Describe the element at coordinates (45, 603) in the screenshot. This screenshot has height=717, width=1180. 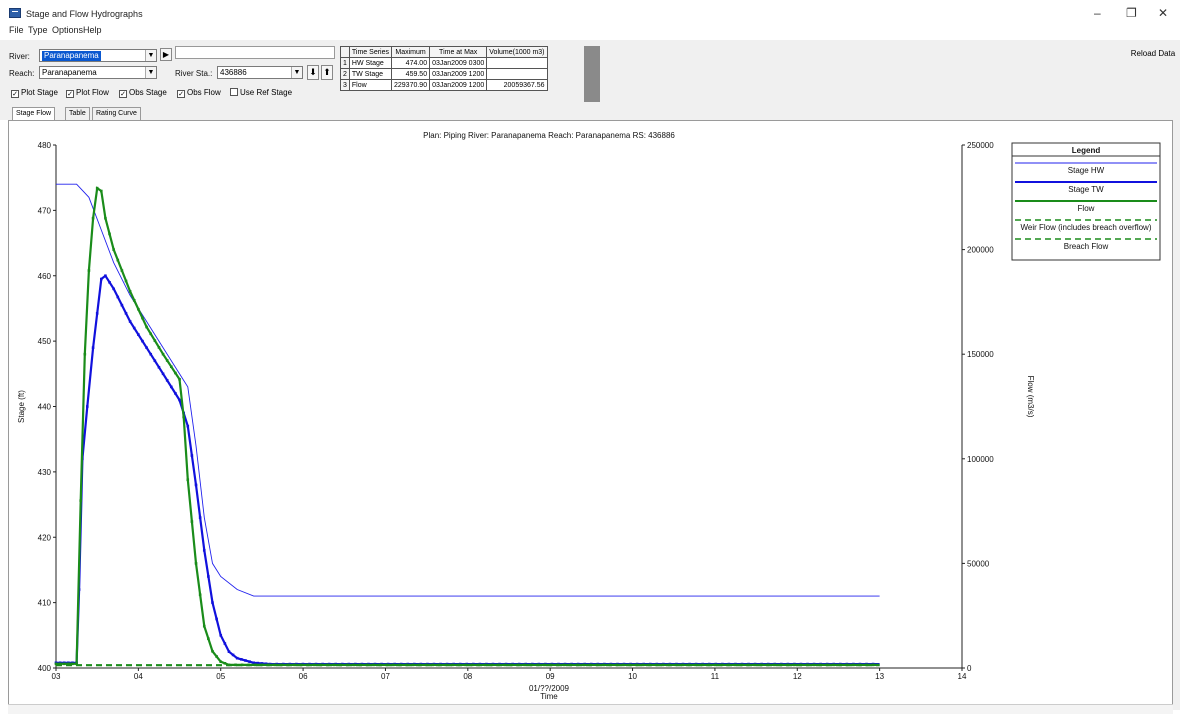
I see `y-tick-label: 410` at that location.